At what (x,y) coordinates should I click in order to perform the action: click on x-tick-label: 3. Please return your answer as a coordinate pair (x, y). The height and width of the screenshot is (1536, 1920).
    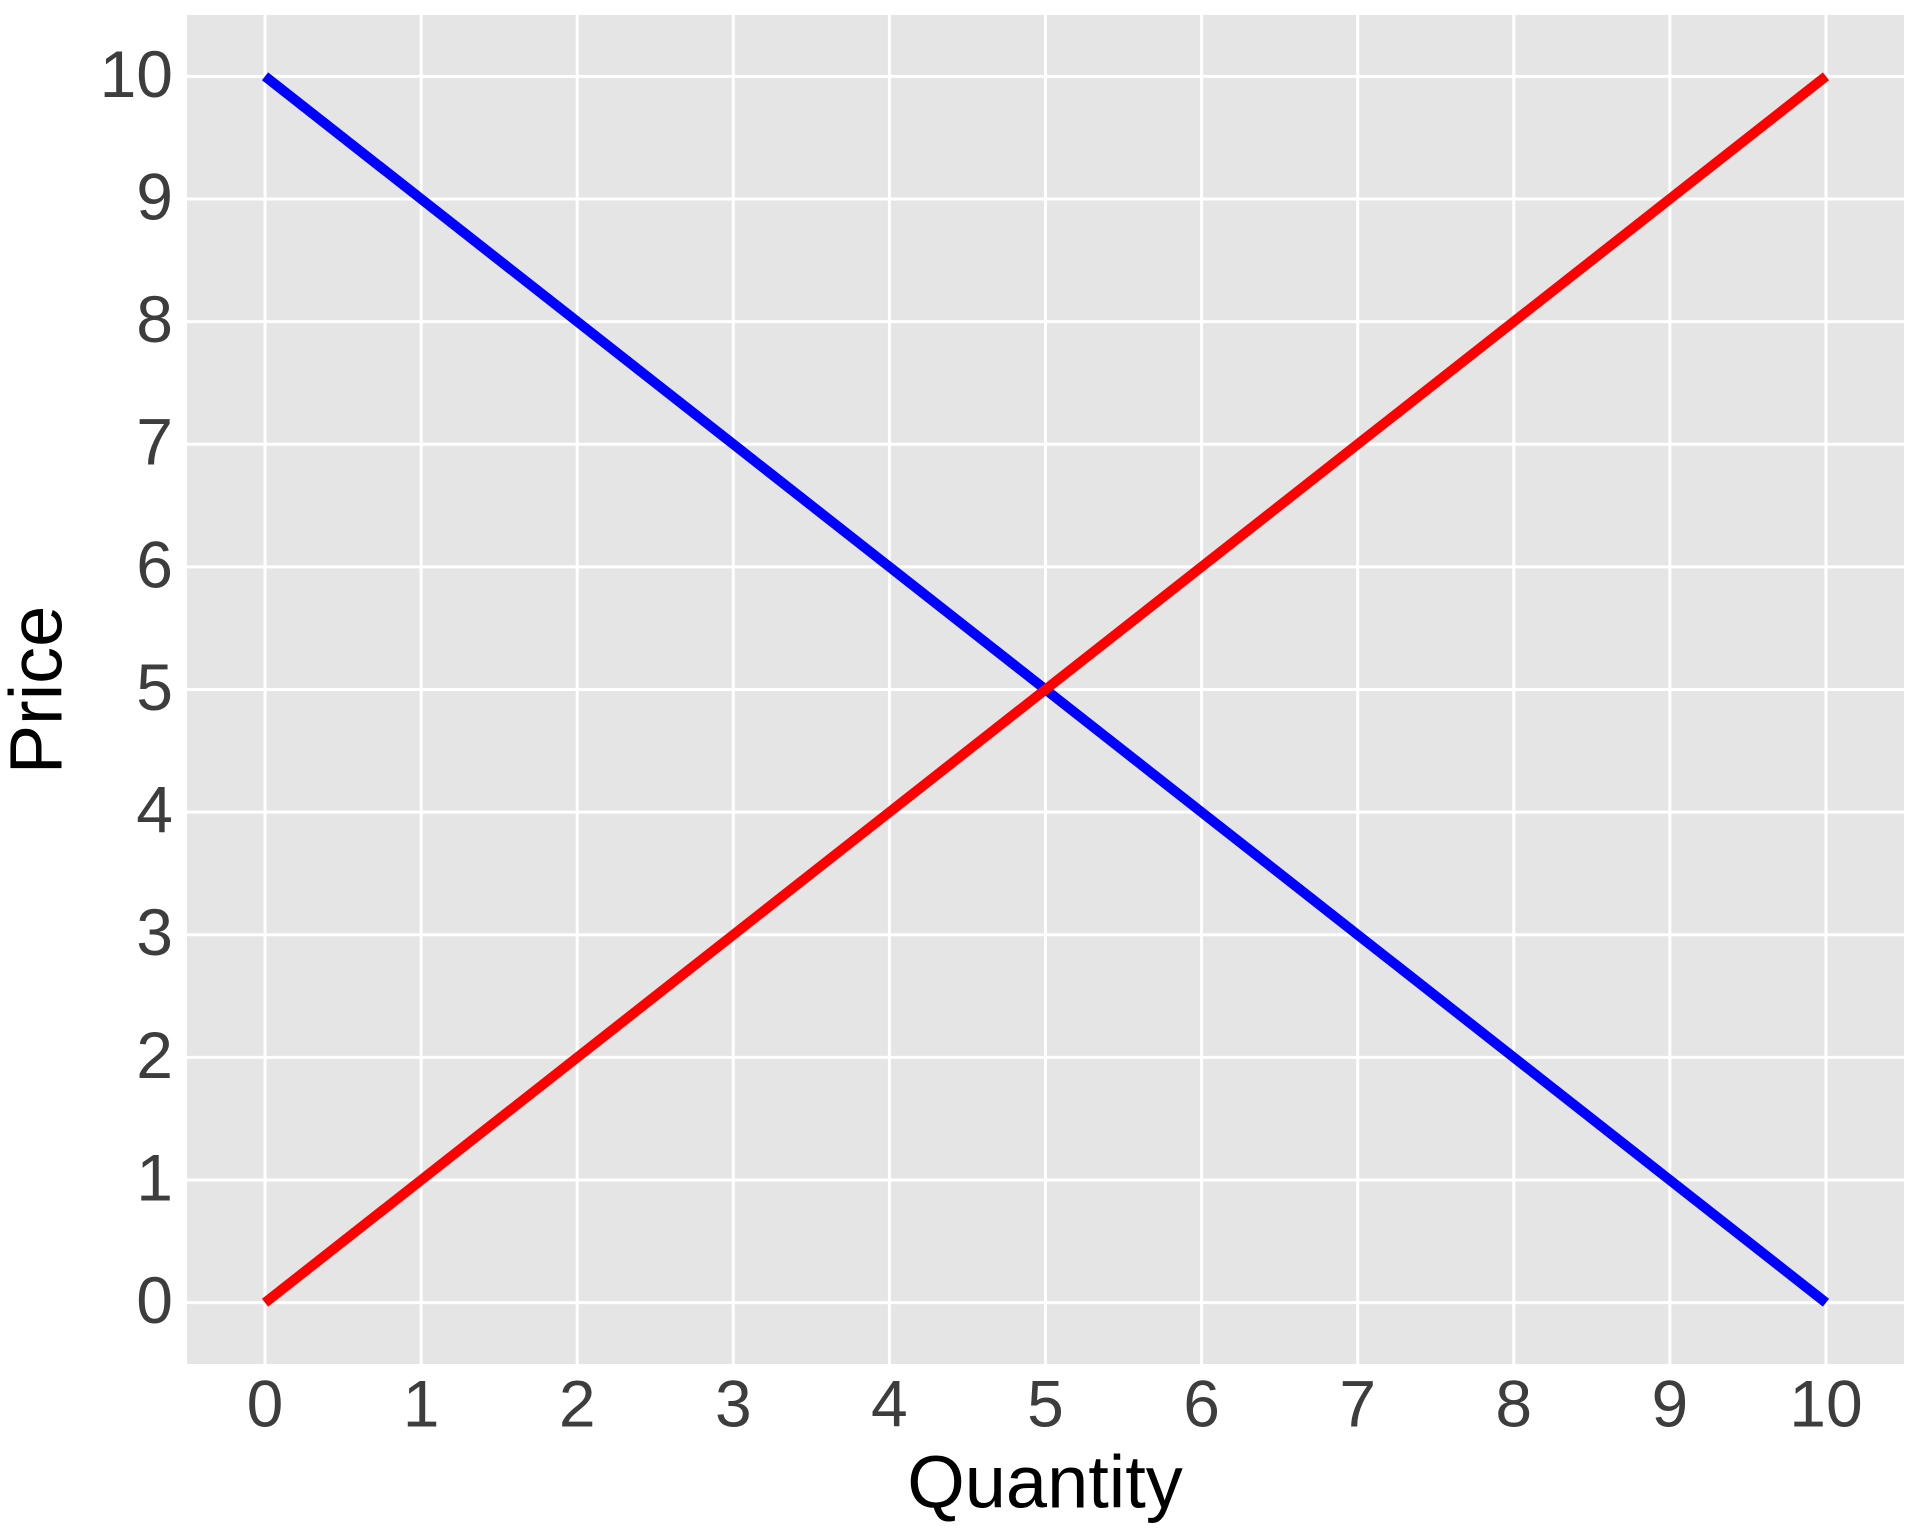
    Looking at the image, I should click on (733, 1403).